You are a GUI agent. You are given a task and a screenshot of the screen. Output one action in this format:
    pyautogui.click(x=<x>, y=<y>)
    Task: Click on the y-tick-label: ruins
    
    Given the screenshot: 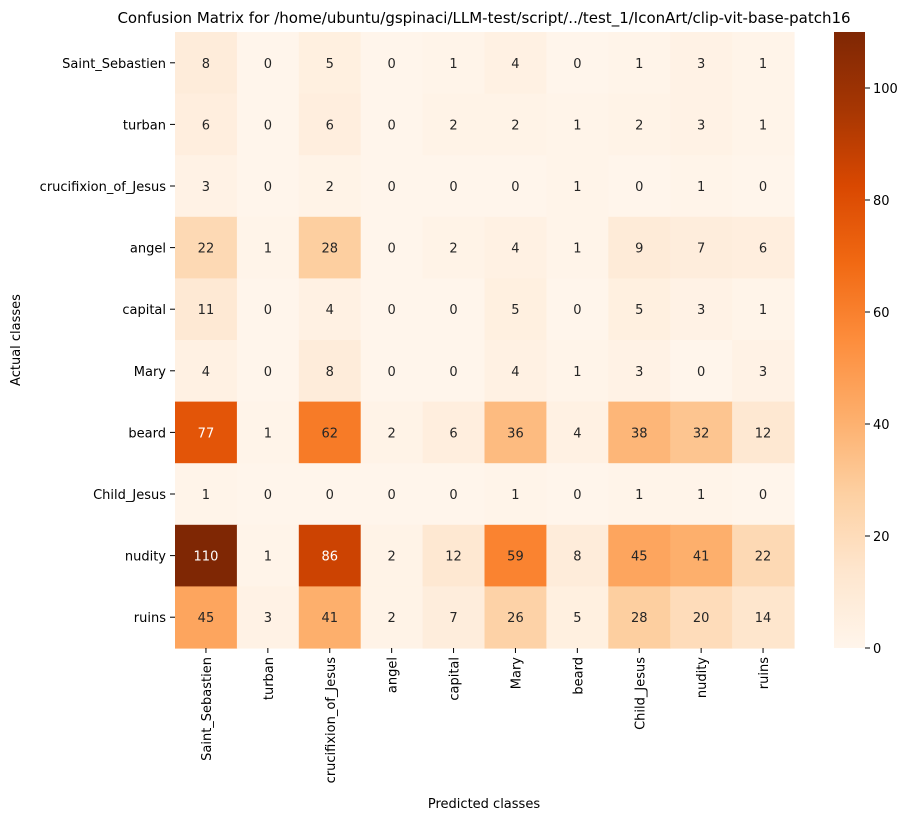 What is the action you would take?
    pyautogui.click(x=150, y=618)
    